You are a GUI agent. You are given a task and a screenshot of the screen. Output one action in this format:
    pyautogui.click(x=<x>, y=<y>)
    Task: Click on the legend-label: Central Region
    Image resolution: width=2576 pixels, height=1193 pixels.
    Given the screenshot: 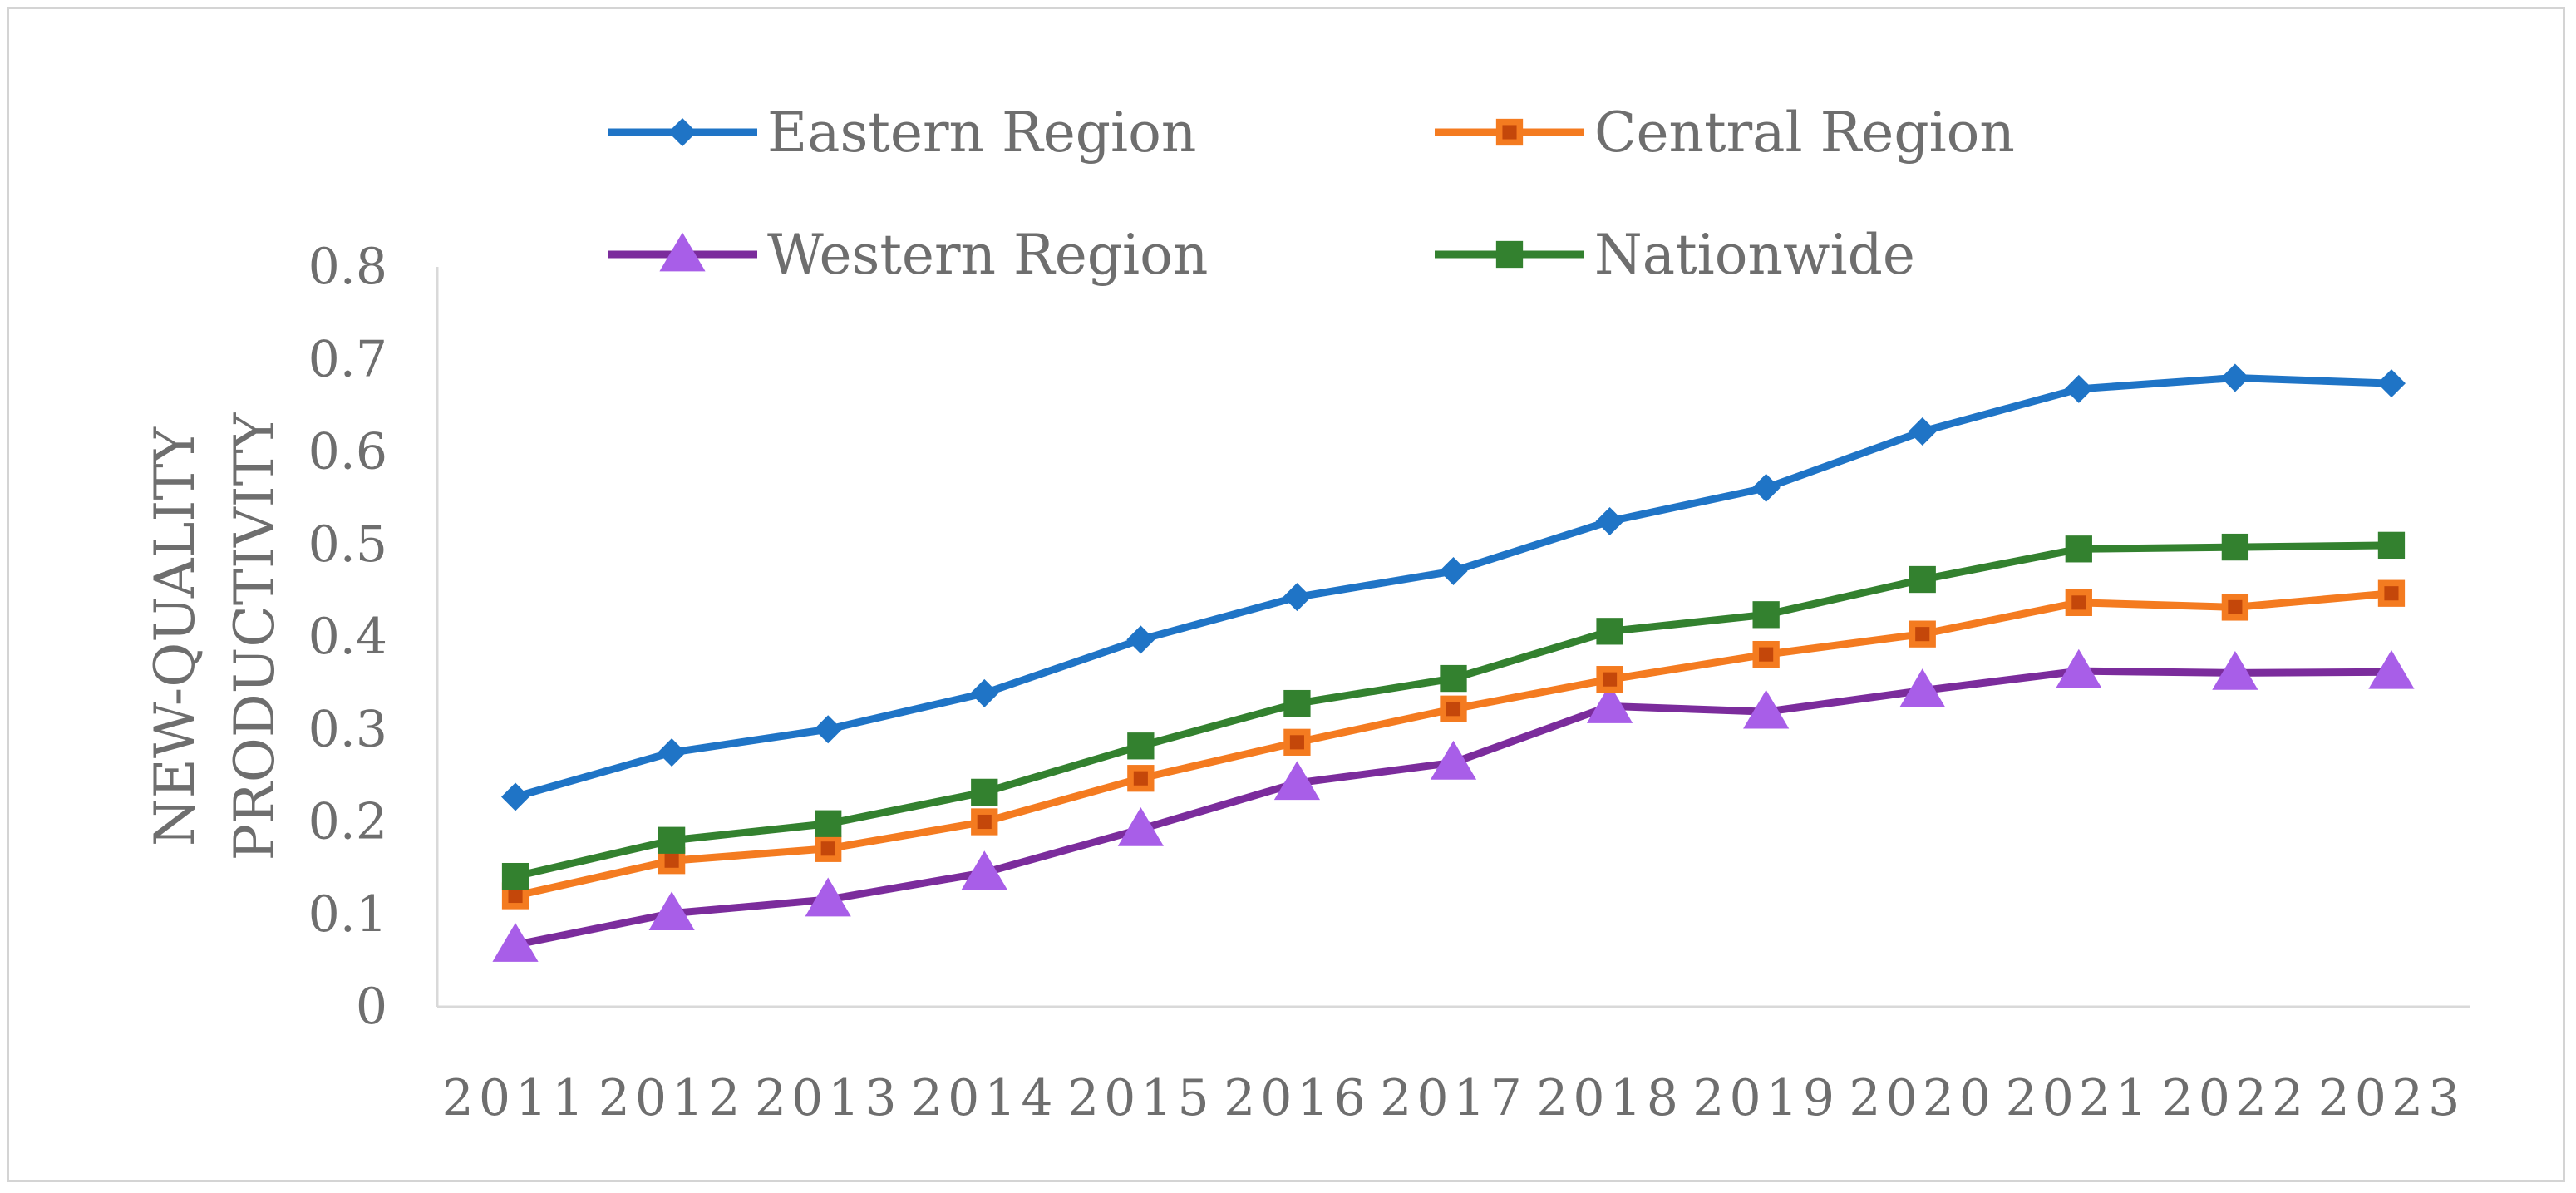 What is the action you would take?
    pyautogui.click(x=1804, y=133)
    